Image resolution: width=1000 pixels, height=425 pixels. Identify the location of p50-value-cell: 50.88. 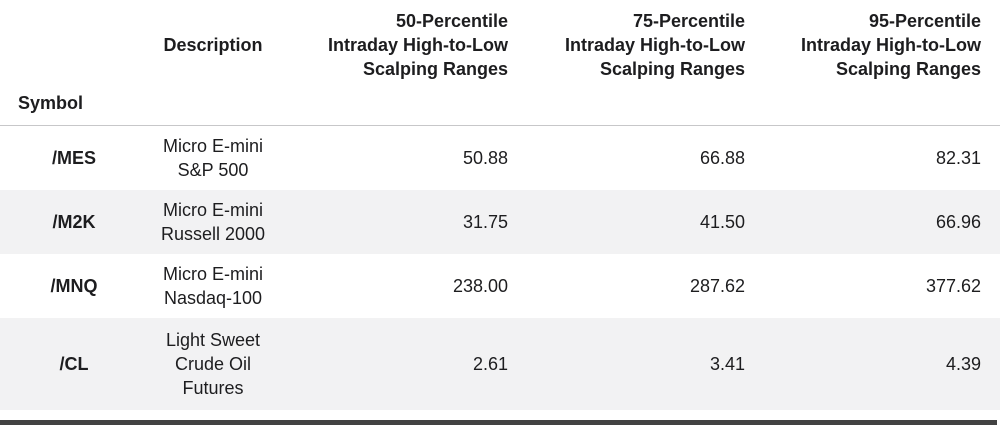
(485, 158).